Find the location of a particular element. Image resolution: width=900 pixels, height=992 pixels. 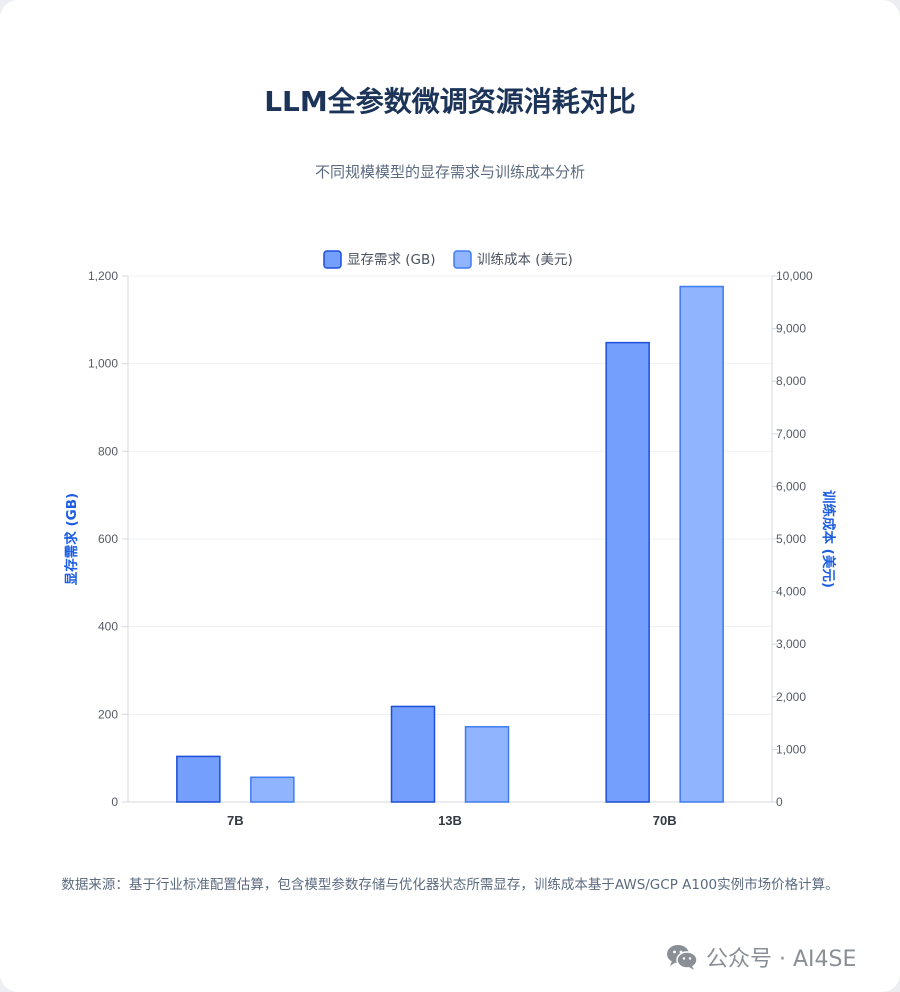

right-tick-label: 5,000 is located at coordinates (791, 539).